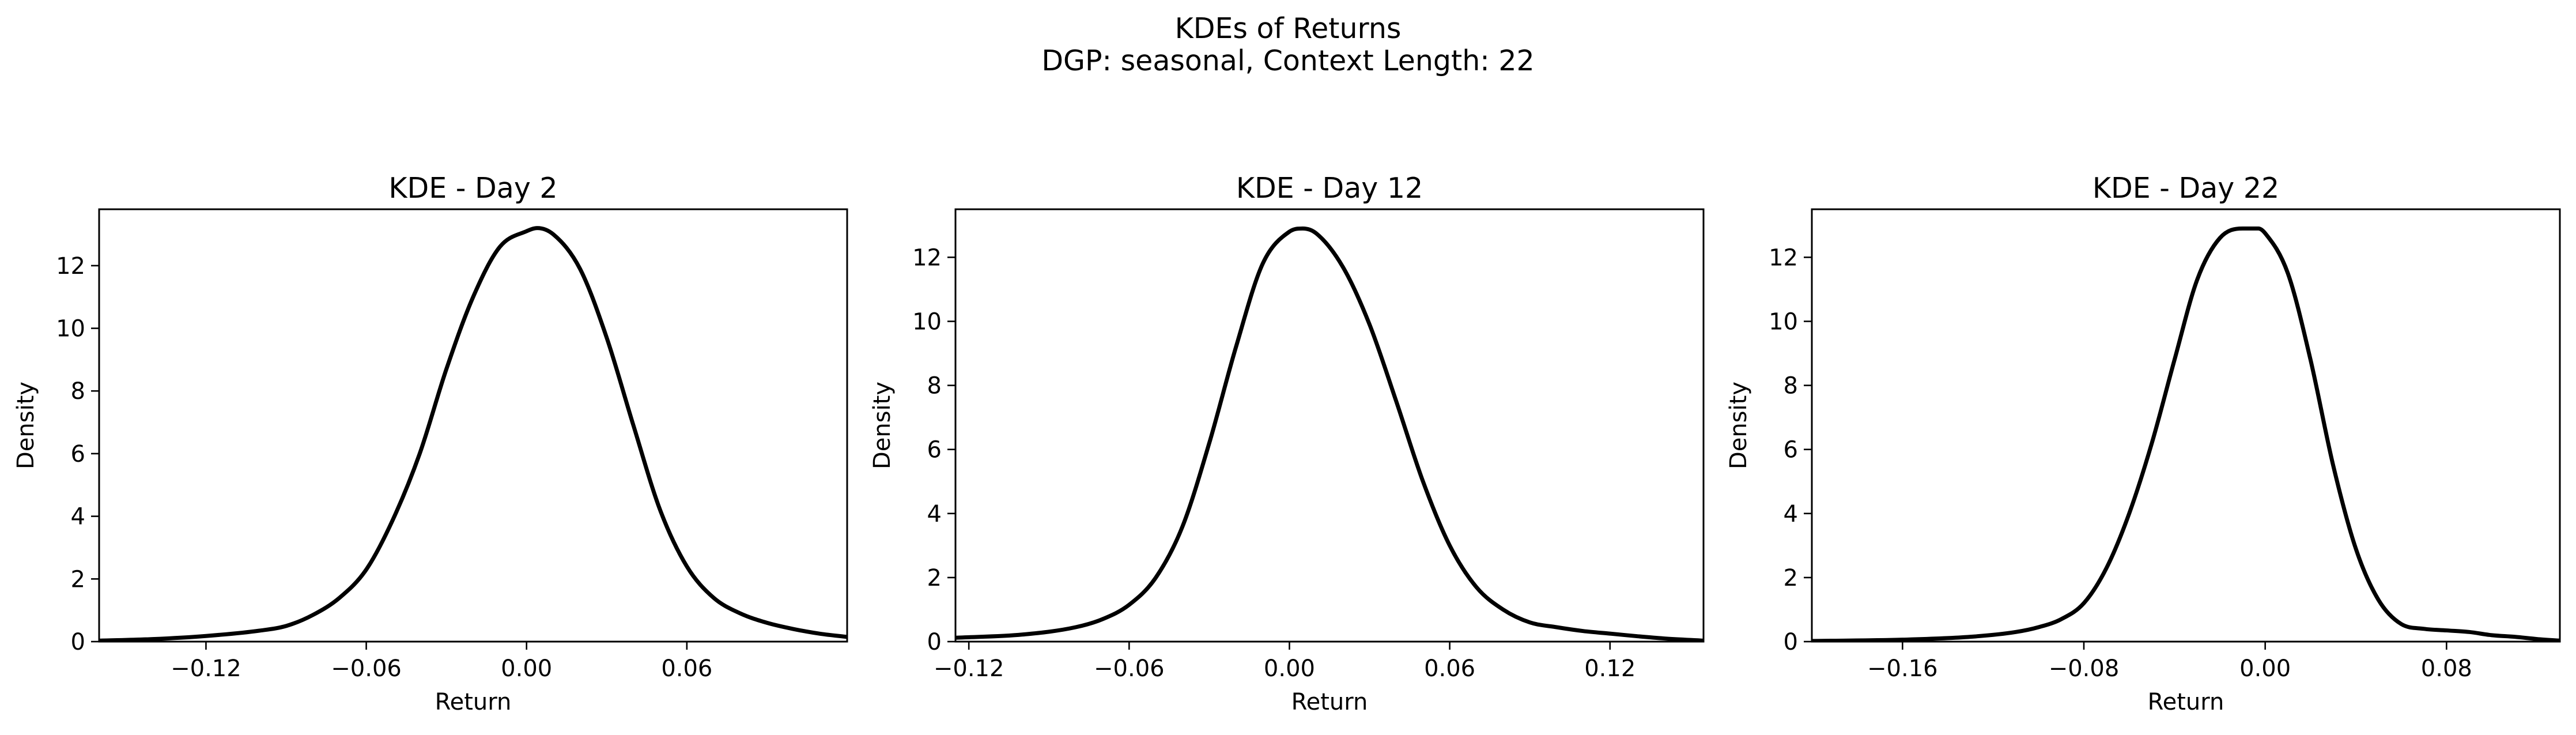 The width and height of the screenshot is (2576, 735). Describe the element at coordinates (472, 188) in the screenshot. I see `subplot-title: KDE - Day 2` at that location.